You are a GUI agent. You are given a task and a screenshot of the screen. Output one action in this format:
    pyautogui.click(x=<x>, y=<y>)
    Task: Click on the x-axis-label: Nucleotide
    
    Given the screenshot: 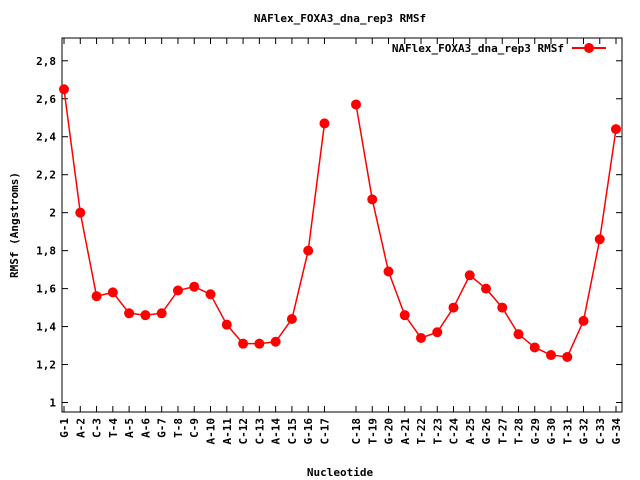 What is the action you would take?
    pyautogui.click(x=340, y=472)
    